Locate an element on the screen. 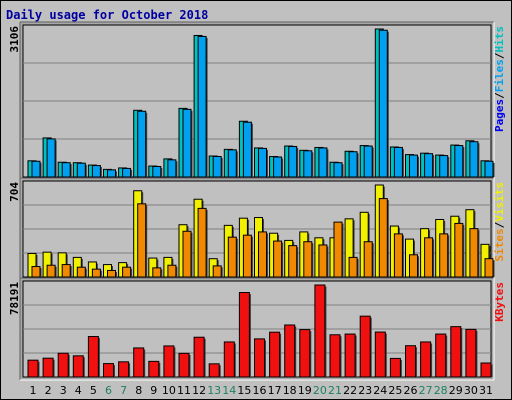 This screenshot has height=400, width=512. day-tick-11: 11 is located at coordinates (184, 390).